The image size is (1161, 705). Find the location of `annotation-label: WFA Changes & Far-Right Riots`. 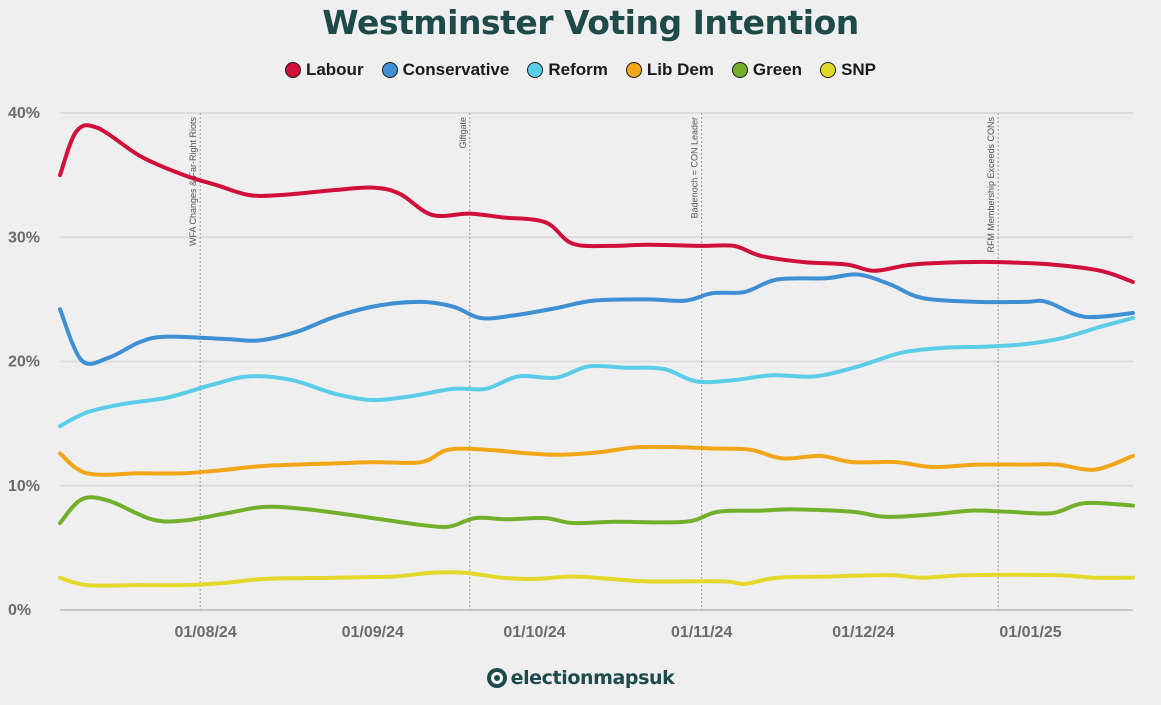

annotation-label: WFA Changes & Far-Right Riots is located at coordinates (193, 182).